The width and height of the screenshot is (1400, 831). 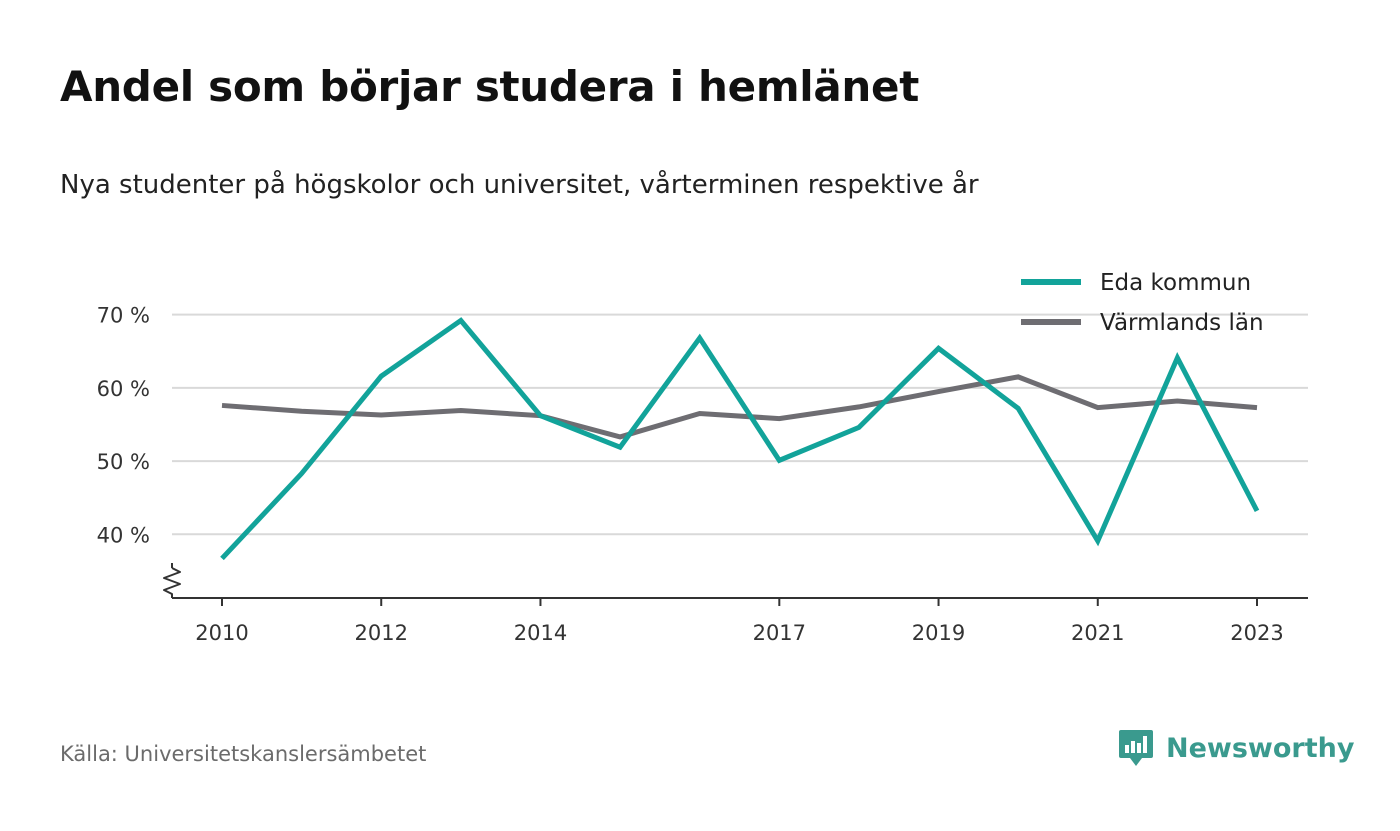 What do you see at coordinates (243, 754) in the screenshot?
I see `source-note: Källa: Universitetskanslersämbetet` at bounding box center [243, 754].